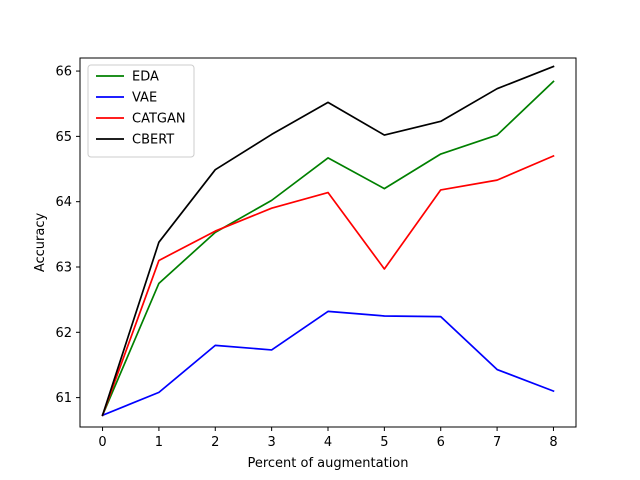  I want to click on x-tick-label: 2, so click(215, 442).